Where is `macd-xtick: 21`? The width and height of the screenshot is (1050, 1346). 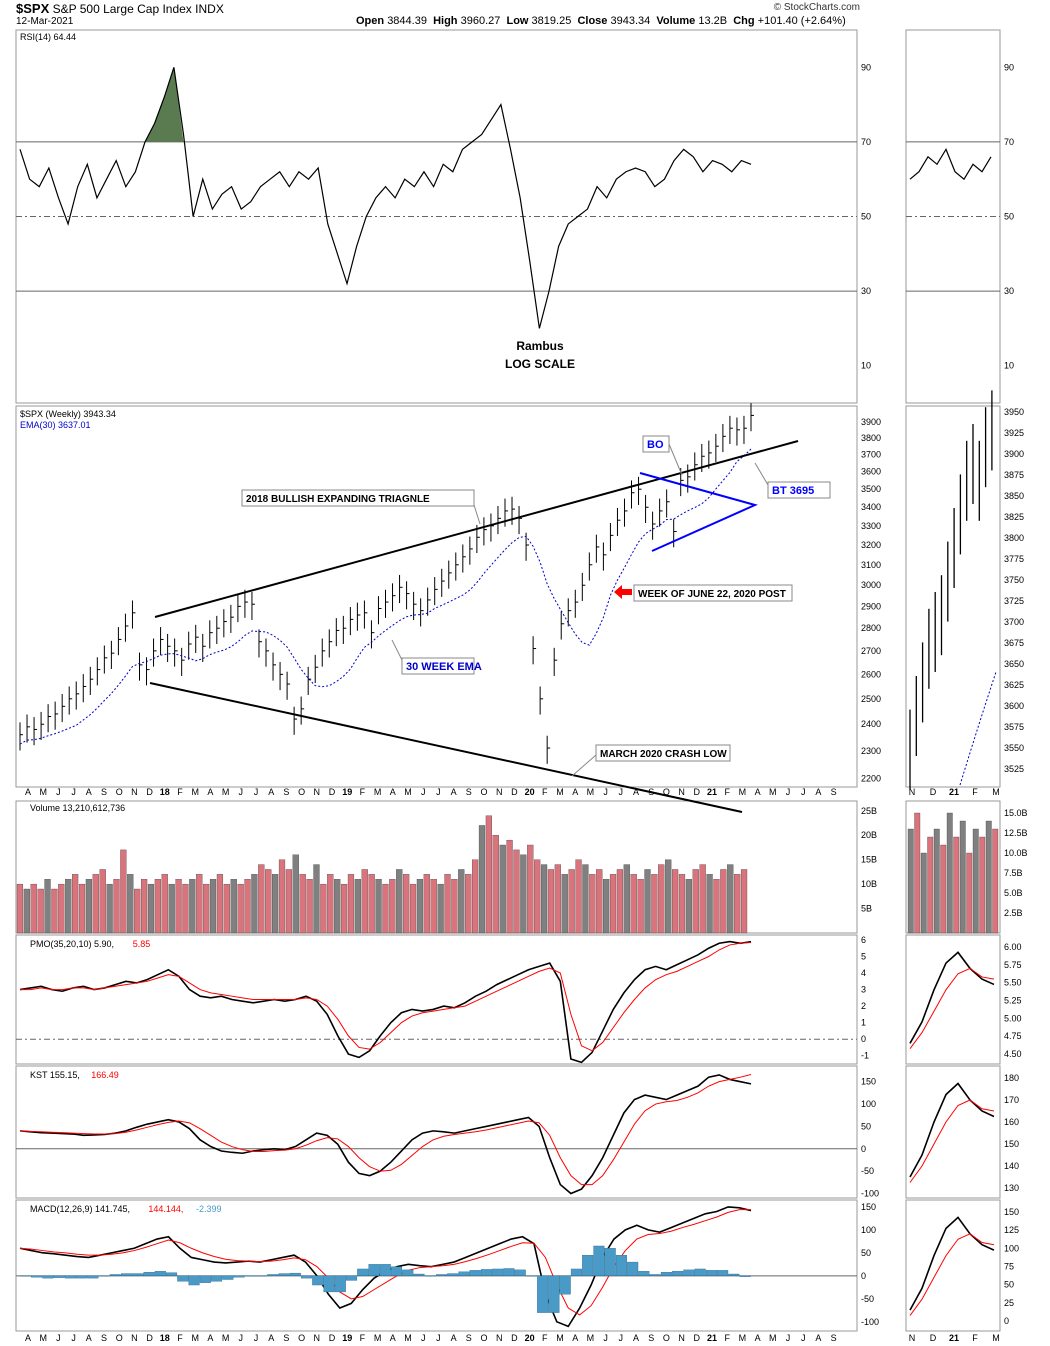
macd-xtick: 21 is located at coordinates (712, 1338).